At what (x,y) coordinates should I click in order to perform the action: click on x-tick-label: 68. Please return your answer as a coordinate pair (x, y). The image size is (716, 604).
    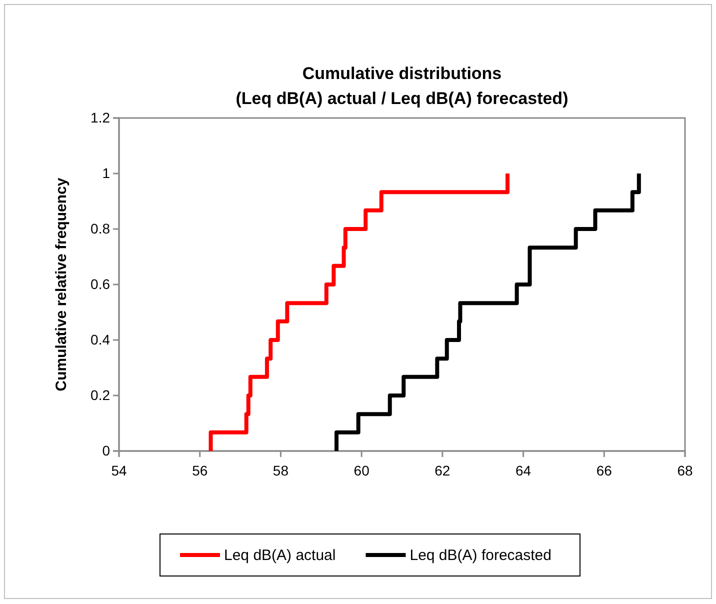
    Looking at the image, I should click on (685, 470).